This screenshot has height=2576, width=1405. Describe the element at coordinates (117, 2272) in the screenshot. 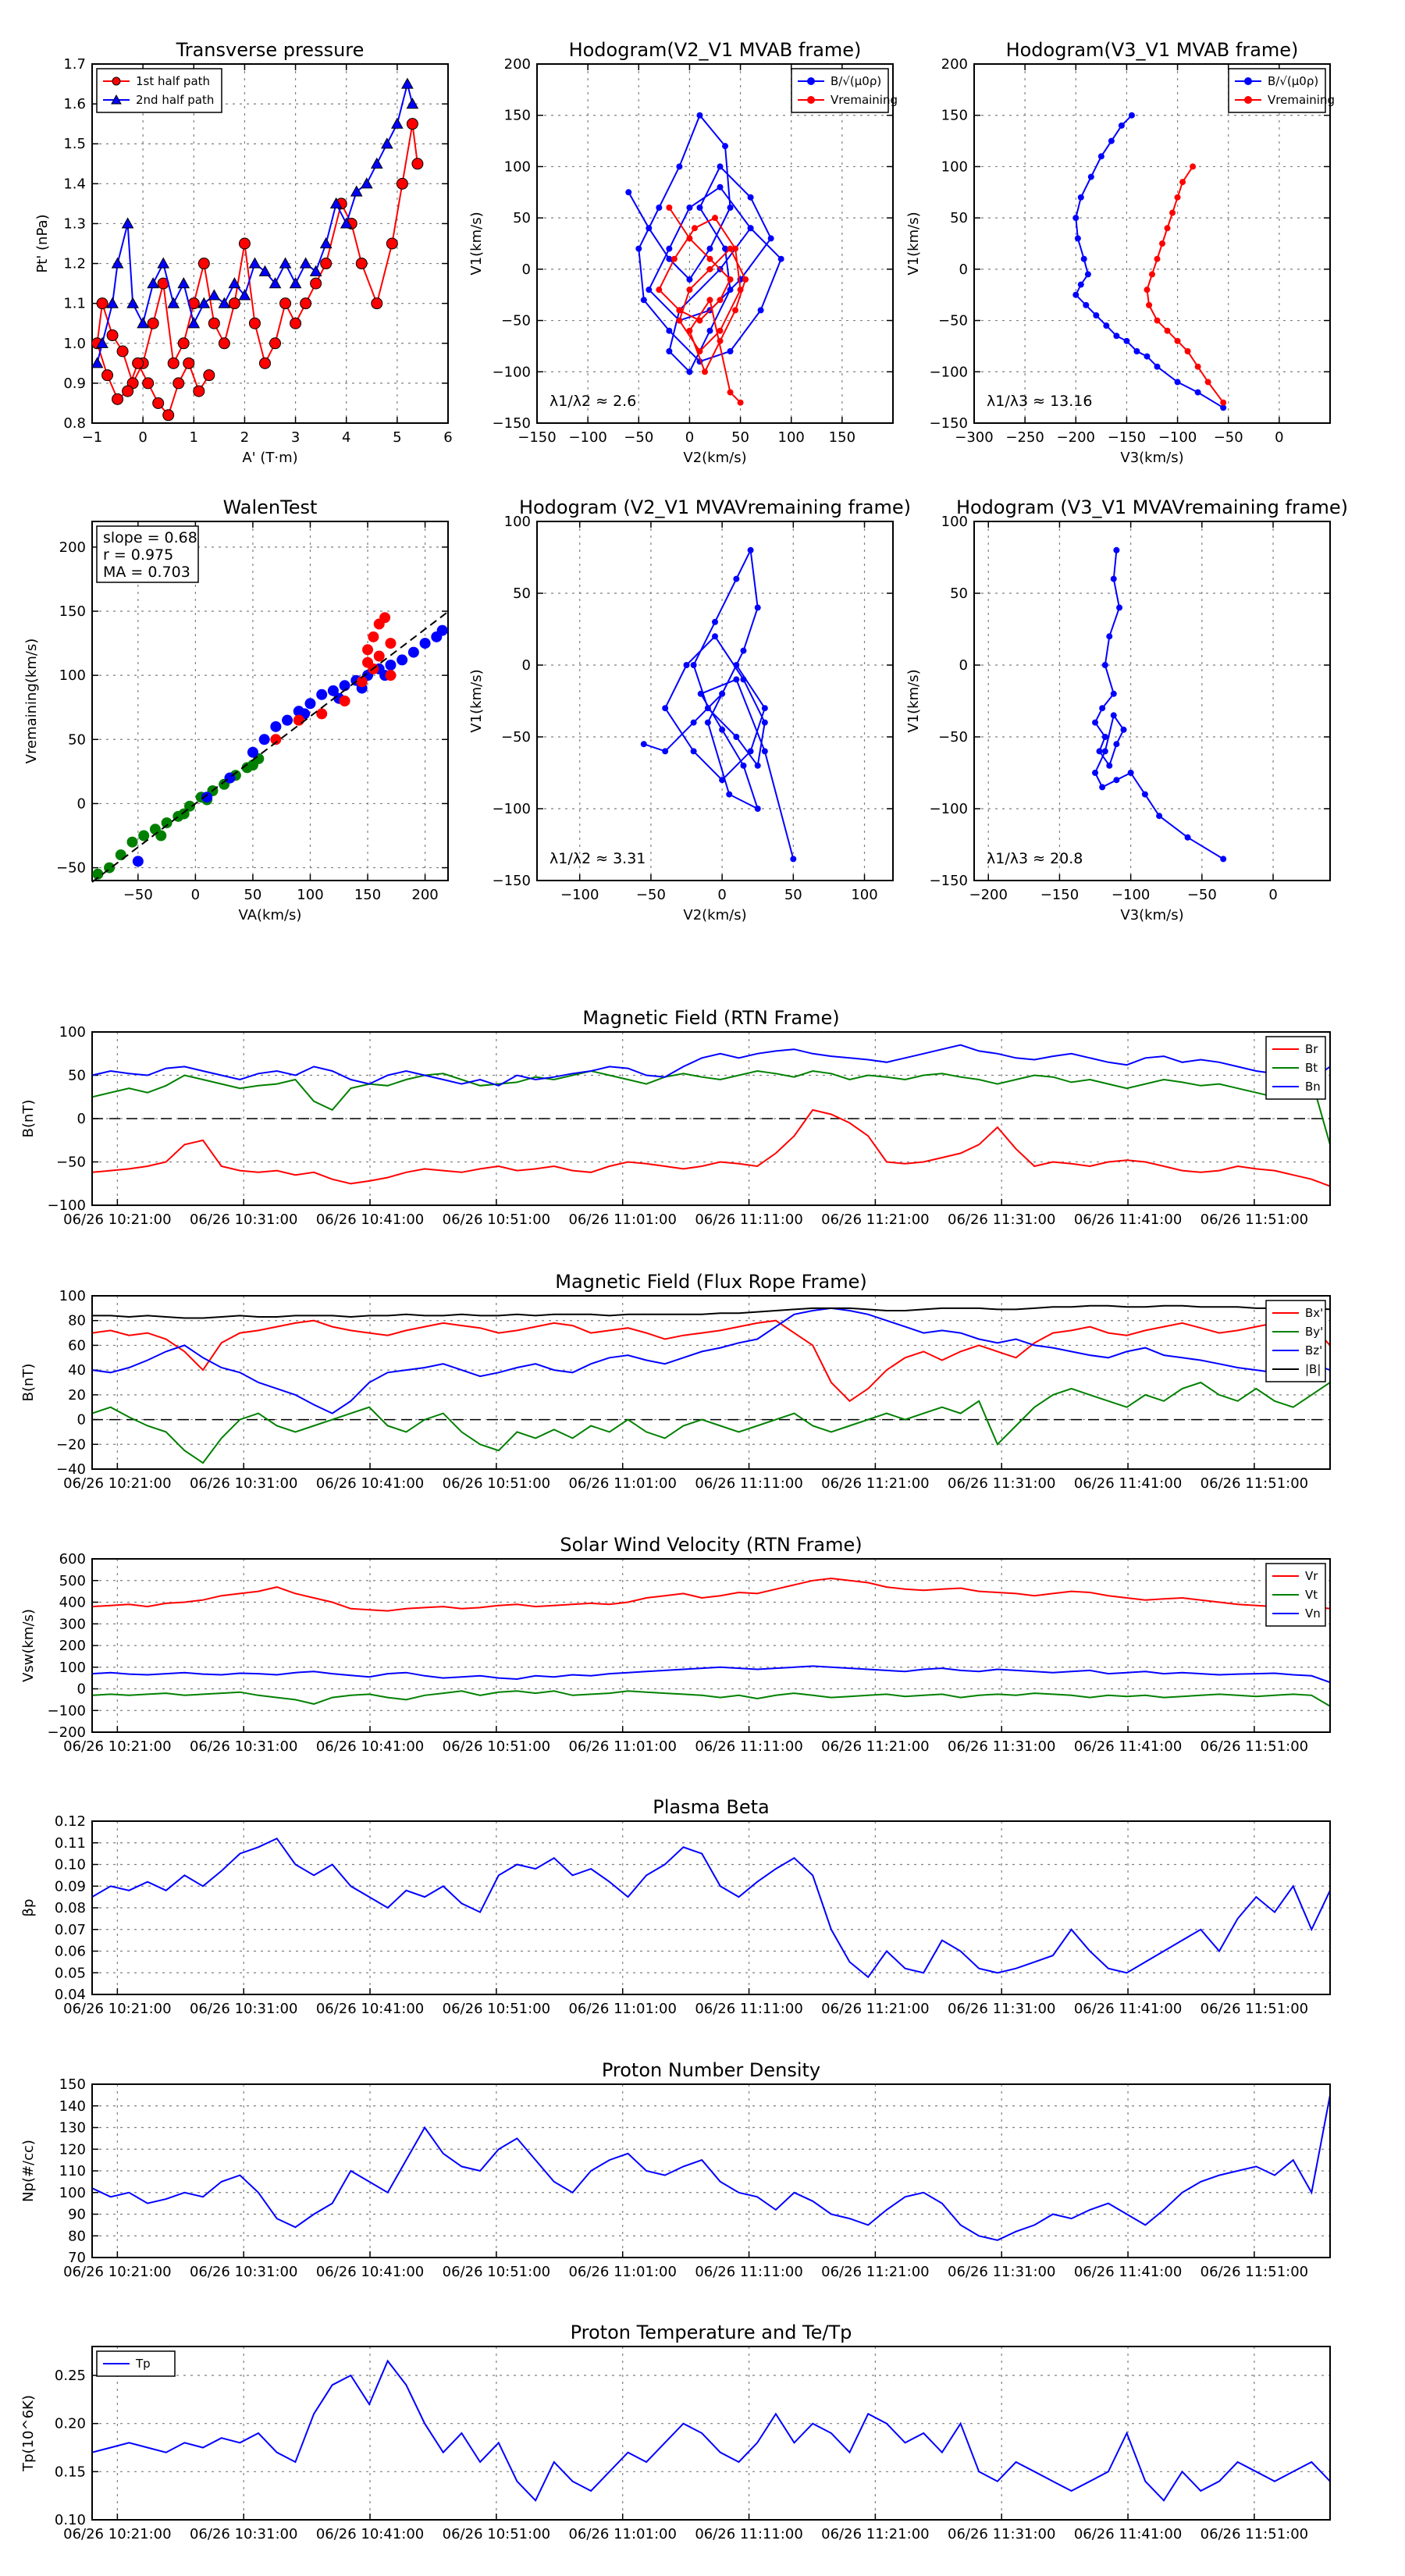

I see `x-tick-label: 06/26 10:21:00` at that location.